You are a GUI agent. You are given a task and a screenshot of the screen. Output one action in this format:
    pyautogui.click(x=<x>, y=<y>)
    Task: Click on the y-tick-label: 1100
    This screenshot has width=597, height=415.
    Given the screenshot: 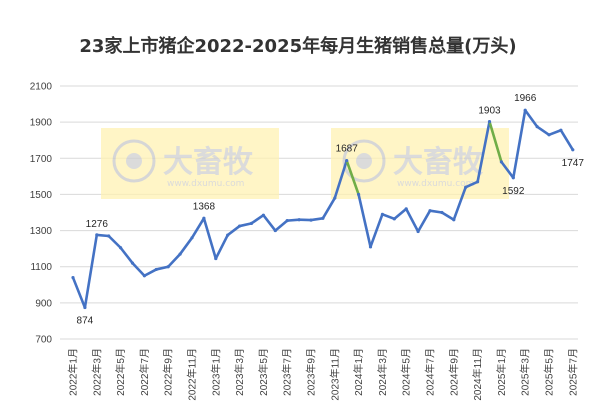 What is the action you would take?
    pyautogui.click(x=41, y=267)
    